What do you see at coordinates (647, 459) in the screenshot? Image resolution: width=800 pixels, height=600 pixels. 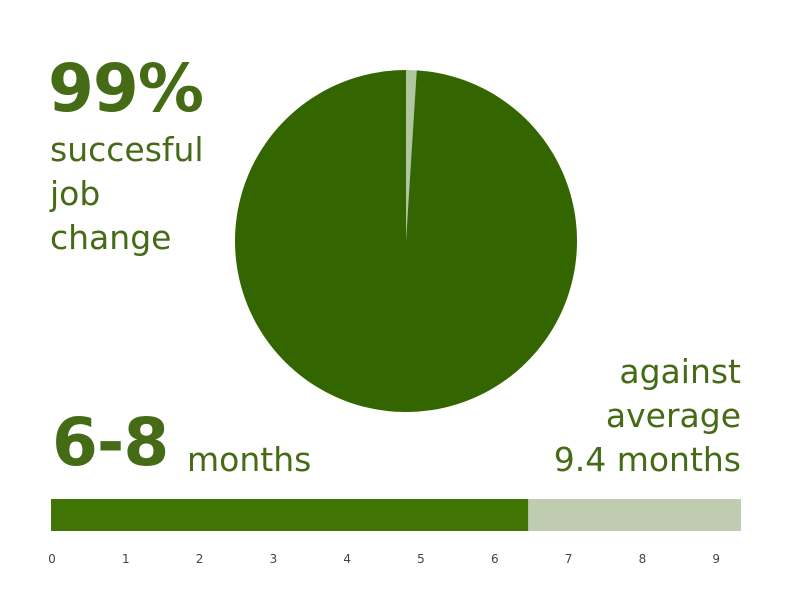 I see `comparison-line: 9.4 months` at bounding box center [647, 459].